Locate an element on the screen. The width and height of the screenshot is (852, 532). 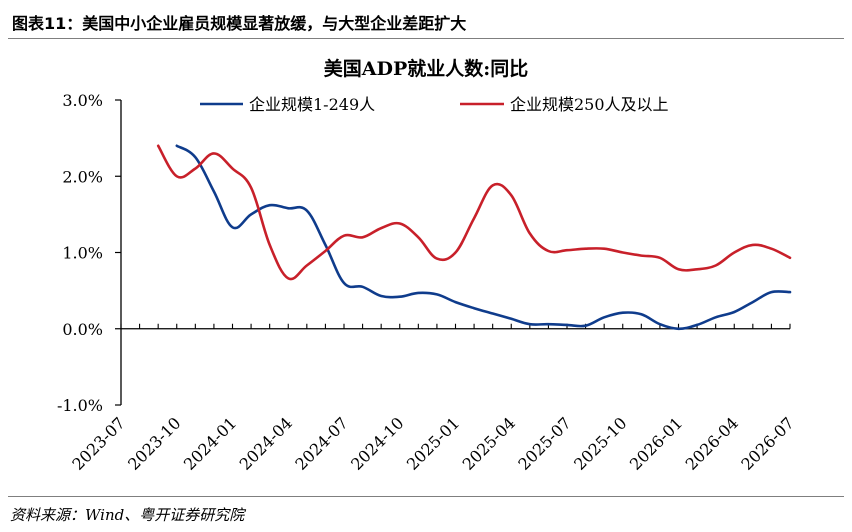
figure-title: 图表11：美国中小企业雇员规模显著放缓，与大型企业差距扩大 is located at coordinates (239, 23).